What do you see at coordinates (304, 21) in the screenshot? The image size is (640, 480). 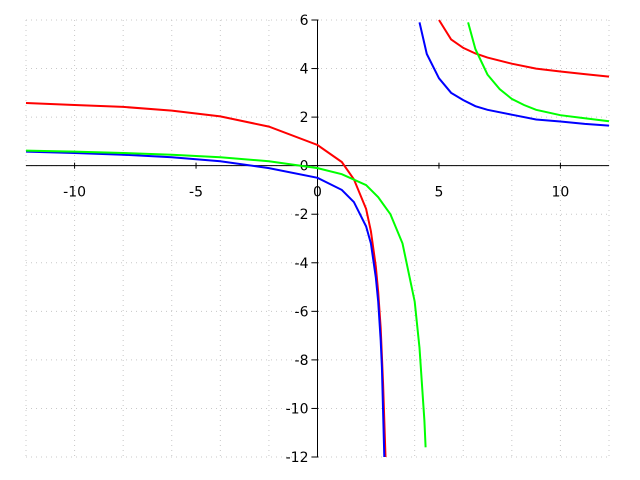 I see `y-tick-label: 6` at bounding box center [304, 21].